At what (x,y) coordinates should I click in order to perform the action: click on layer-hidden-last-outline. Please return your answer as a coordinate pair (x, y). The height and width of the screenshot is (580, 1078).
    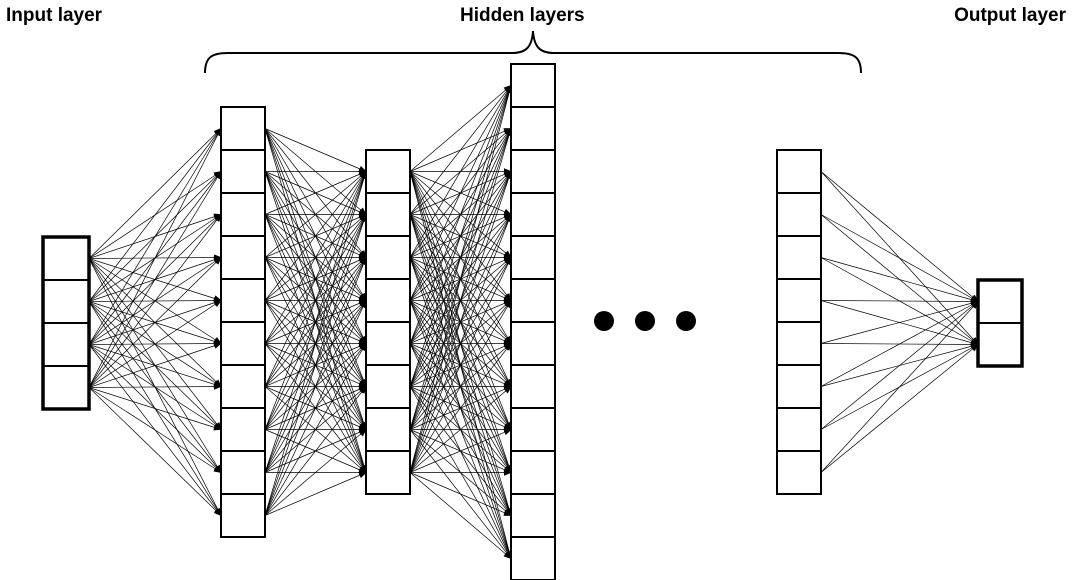
    Looking at the image, I should click on (799, 322).